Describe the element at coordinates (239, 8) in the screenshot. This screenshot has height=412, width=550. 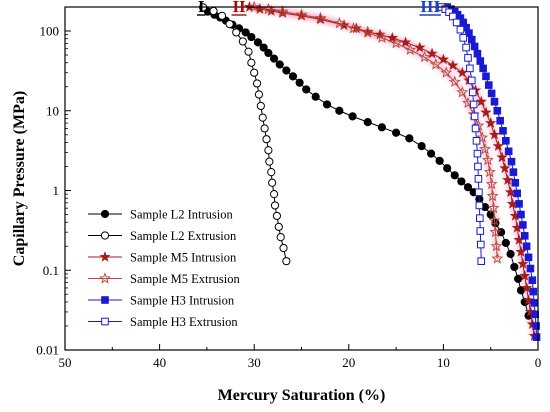
I see `region-label: II` at that location.